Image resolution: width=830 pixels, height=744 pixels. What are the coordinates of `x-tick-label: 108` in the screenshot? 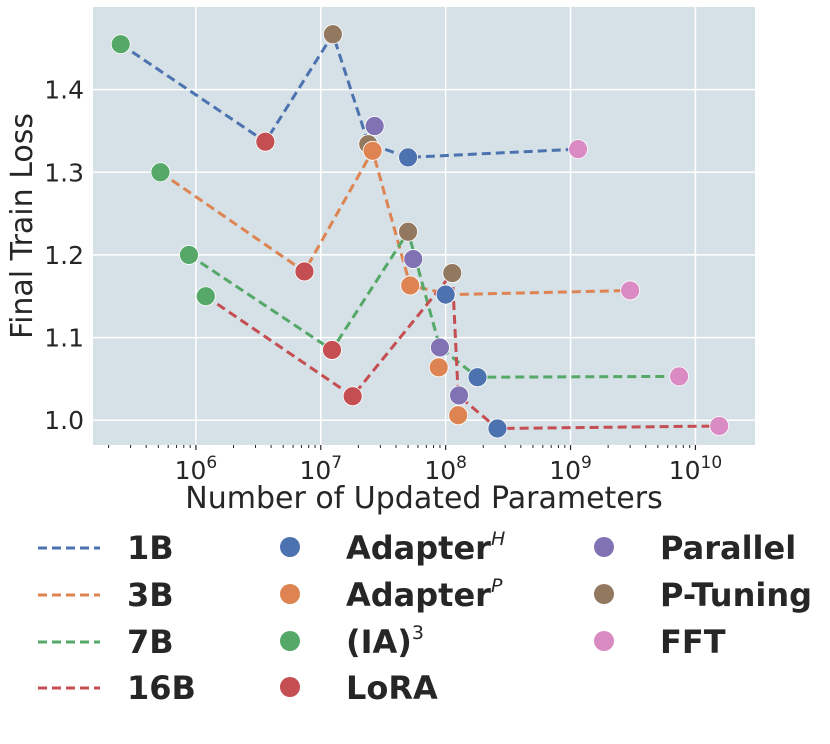 It's located at (445, 469).